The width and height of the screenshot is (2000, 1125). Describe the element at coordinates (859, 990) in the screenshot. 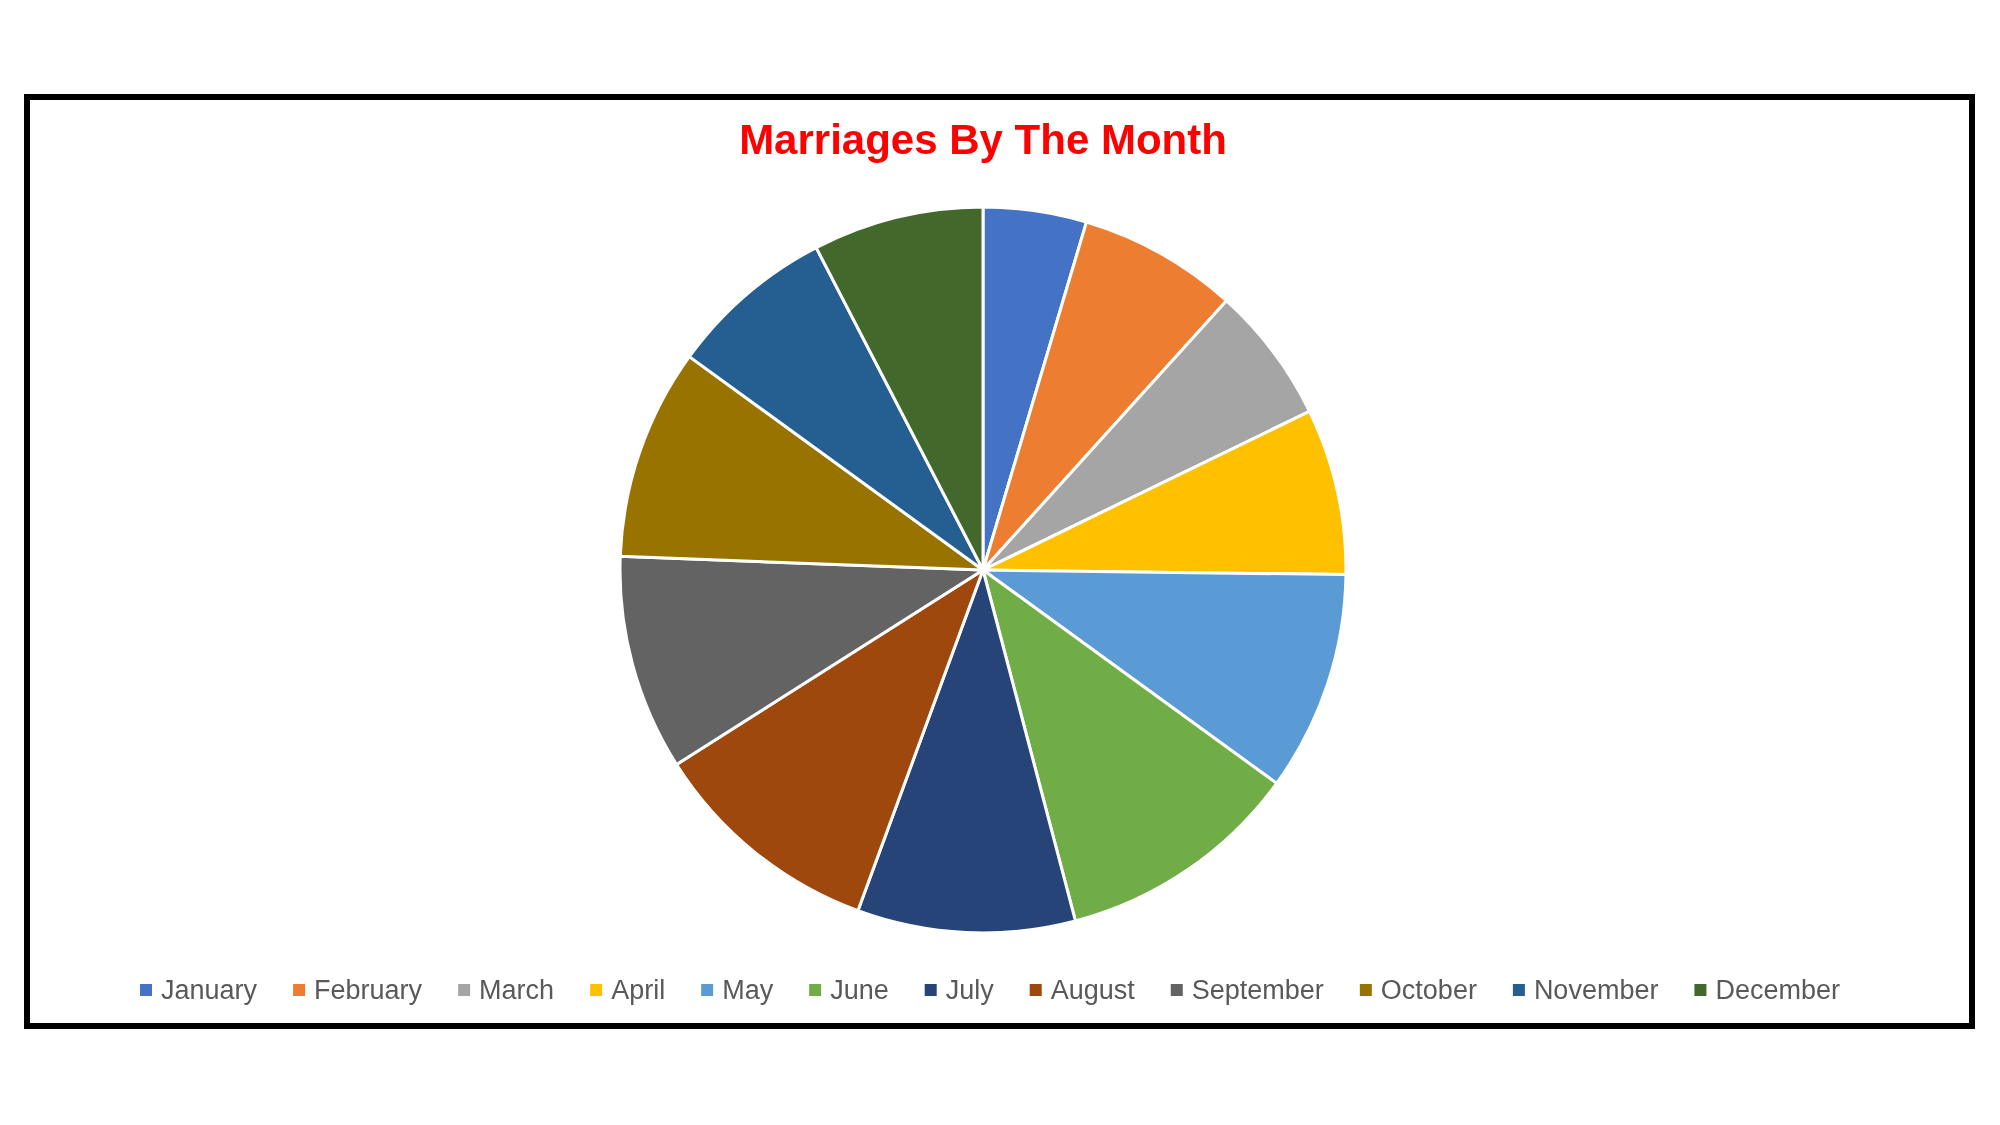

I see `legend-label: June` at that location.